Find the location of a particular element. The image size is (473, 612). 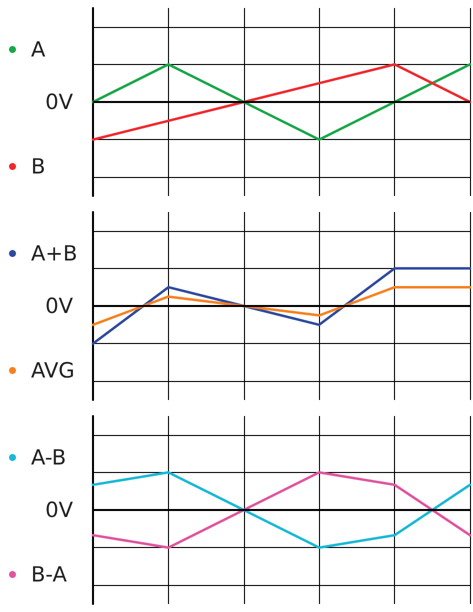

legend-label: A+B is located at coordinates (54, 254).